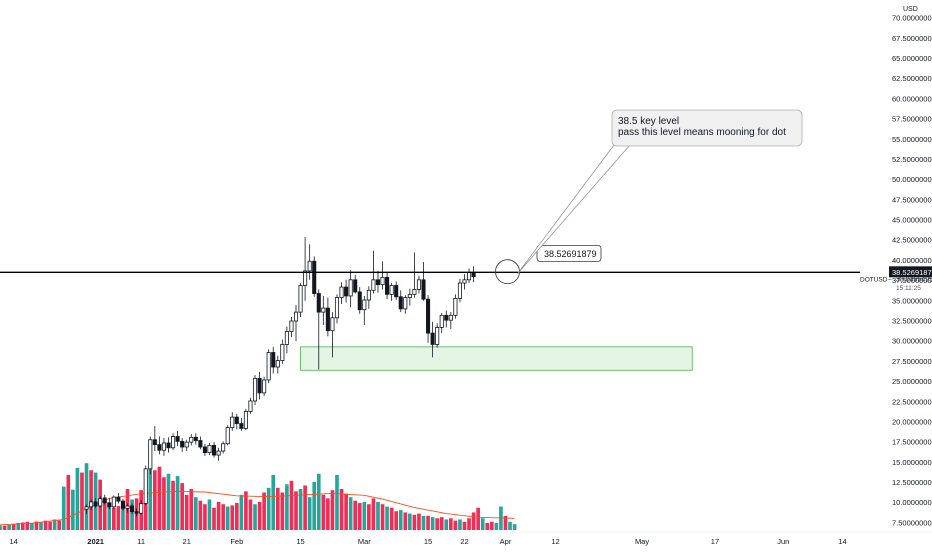 Image resolution: width=932 pixels, height=555 pixels. Describe the element at coordinates (300, 541) in the screenshot. I see `time-tick-label: 15` at that location.